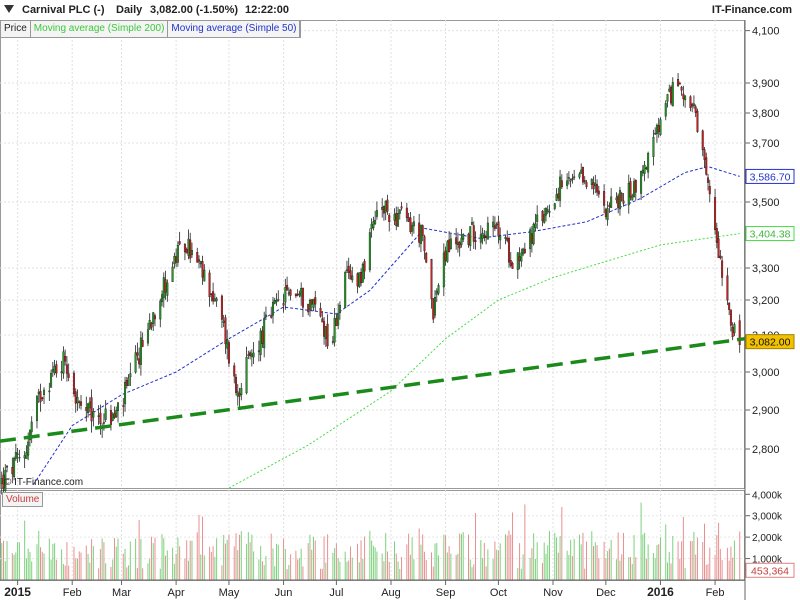 Image resolution: width=800 pixels, height=600 pixels. What do you see at coordinates (371, 541) in the screenshot?
I see `volume-series` at bounding box center [371, 541].